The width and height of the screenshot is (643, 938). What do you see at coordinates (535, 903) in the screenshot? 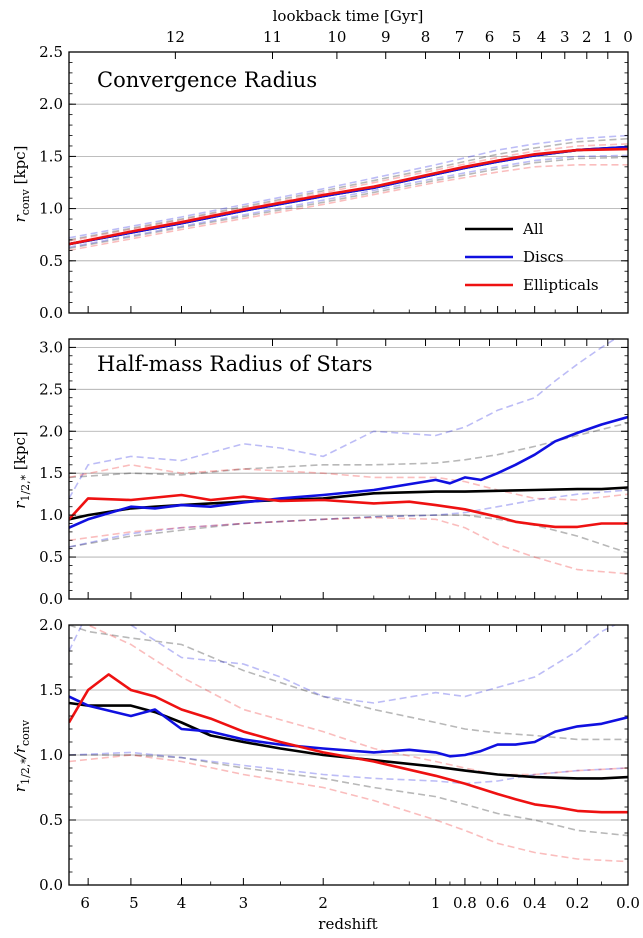
I see `x-tick-label: 0.4` at bounding box center [535, 903].